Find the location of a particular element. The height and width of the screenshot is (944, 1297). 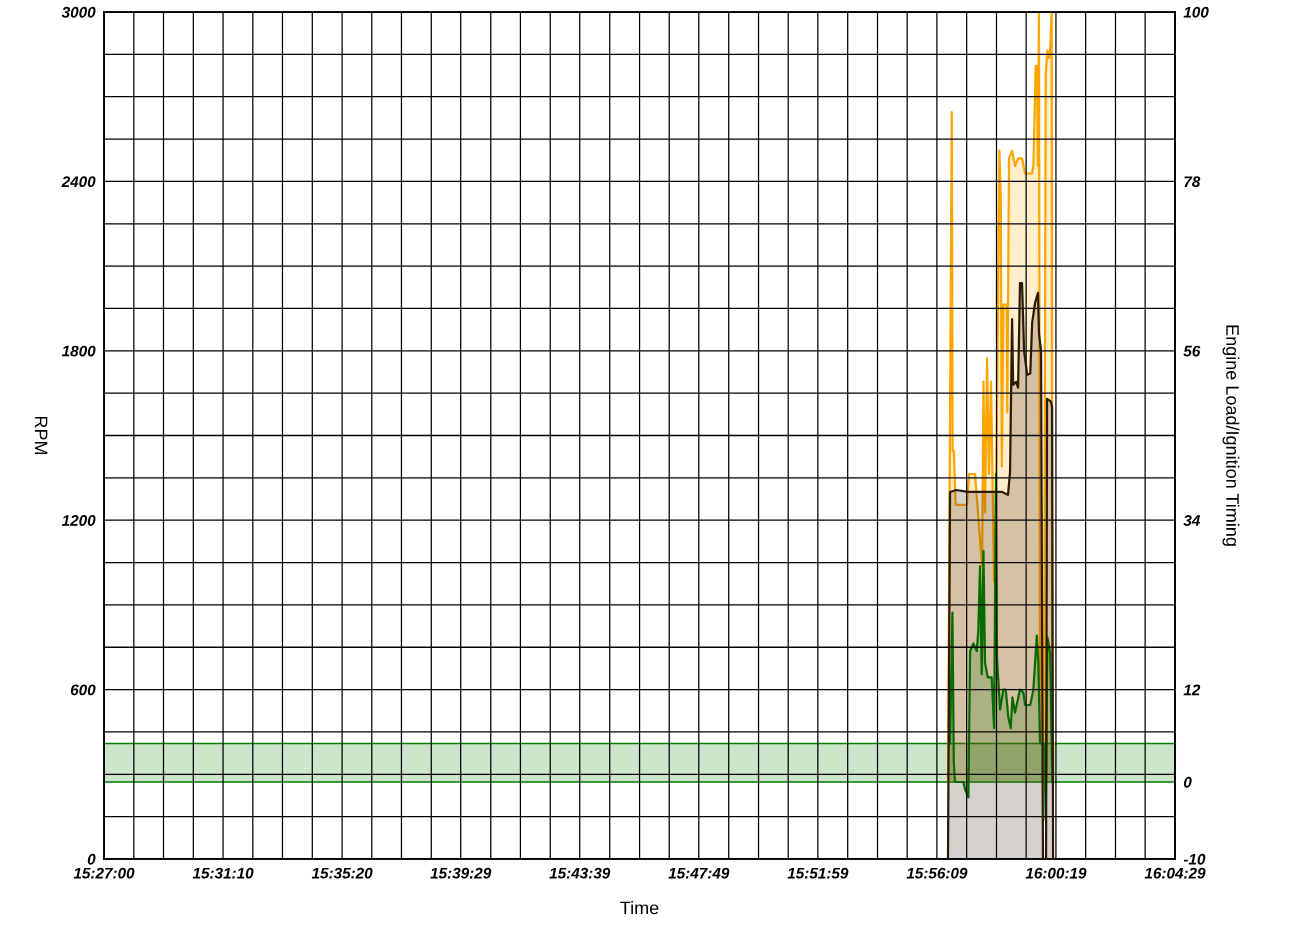

y2-tick-label: 100 is located at coordinates (1196, 12).